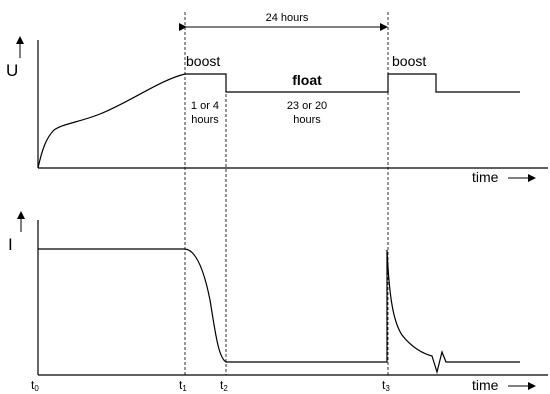 The width and height of the screenshot is (550, 394). Describe the element at coordinates (203, 61) in the screenshot. I see `boost-label-1: boost` at that location.